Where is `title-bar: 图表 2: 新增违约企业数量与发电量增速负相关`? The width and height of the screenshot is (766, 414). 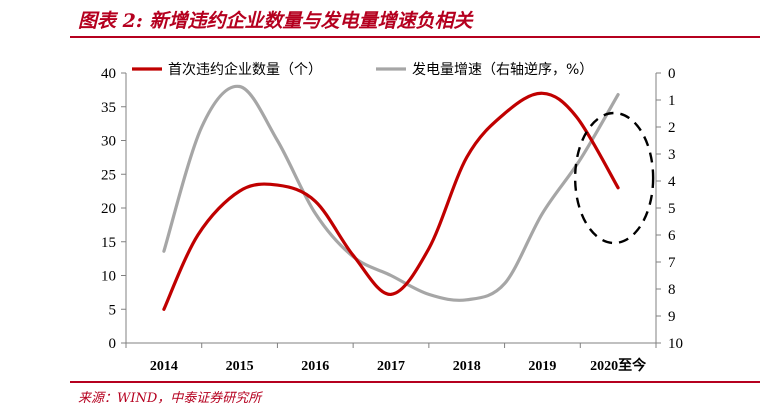 title-bar: 图表 2: 新增违约企业数量与发电量增速负相关 is located at coordinates (383, 19).